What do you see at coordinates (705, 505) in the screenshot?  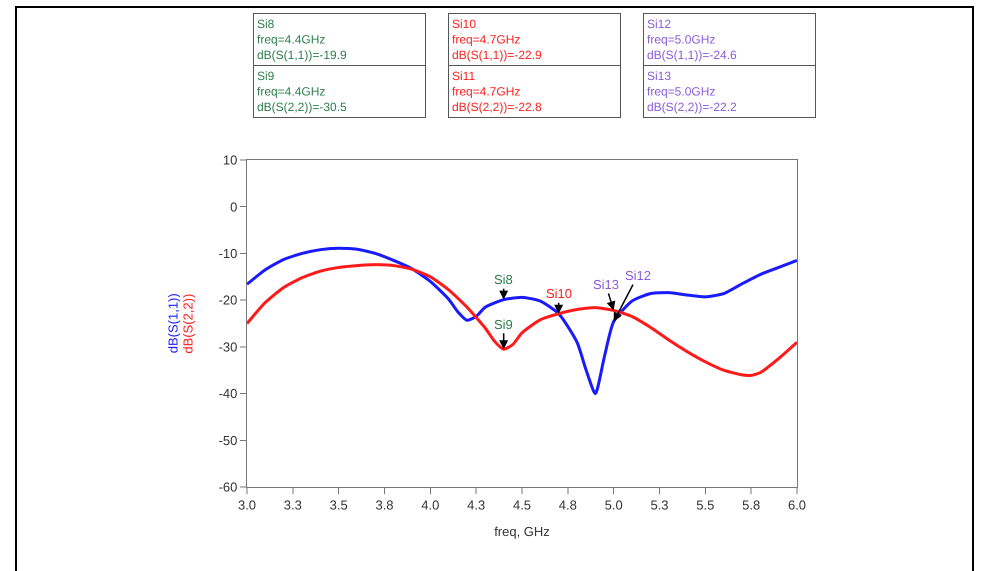 I see `x-tick-label: 5.5` at bounding box center [705, 505].